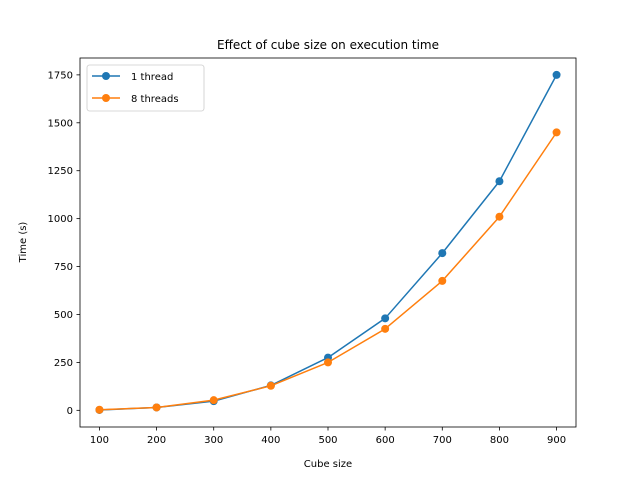 This screenshot has width=640, height=480. Describe the element at coordinates (63, 315) in the screenshot. I see `y-tick-label: 500` at that location.